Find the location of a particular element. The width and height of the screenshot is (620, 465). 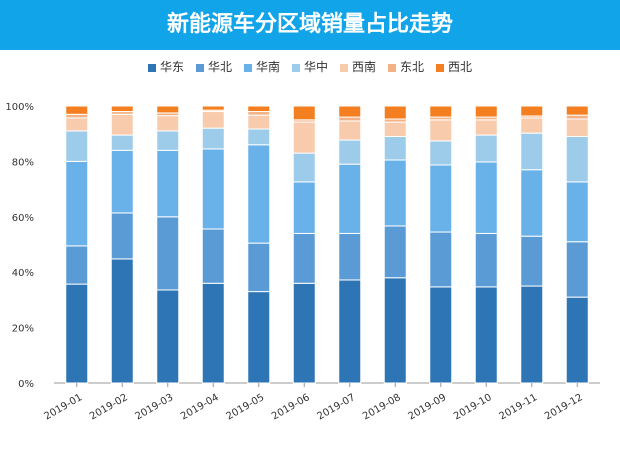

legend-item: 华东 is located at coordinates (165, 66).